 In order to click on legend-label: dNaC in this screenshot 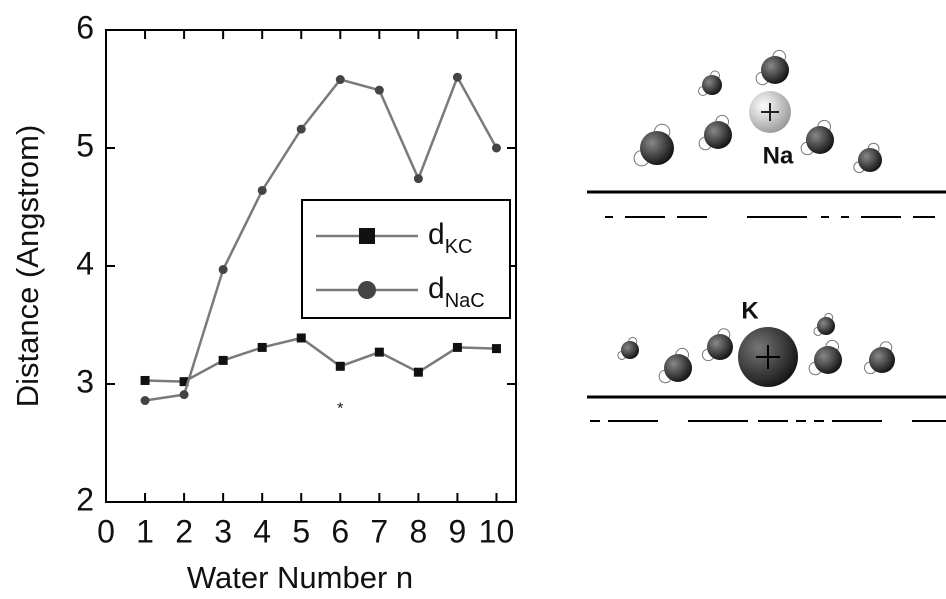, I will do `click(456, 292)`.